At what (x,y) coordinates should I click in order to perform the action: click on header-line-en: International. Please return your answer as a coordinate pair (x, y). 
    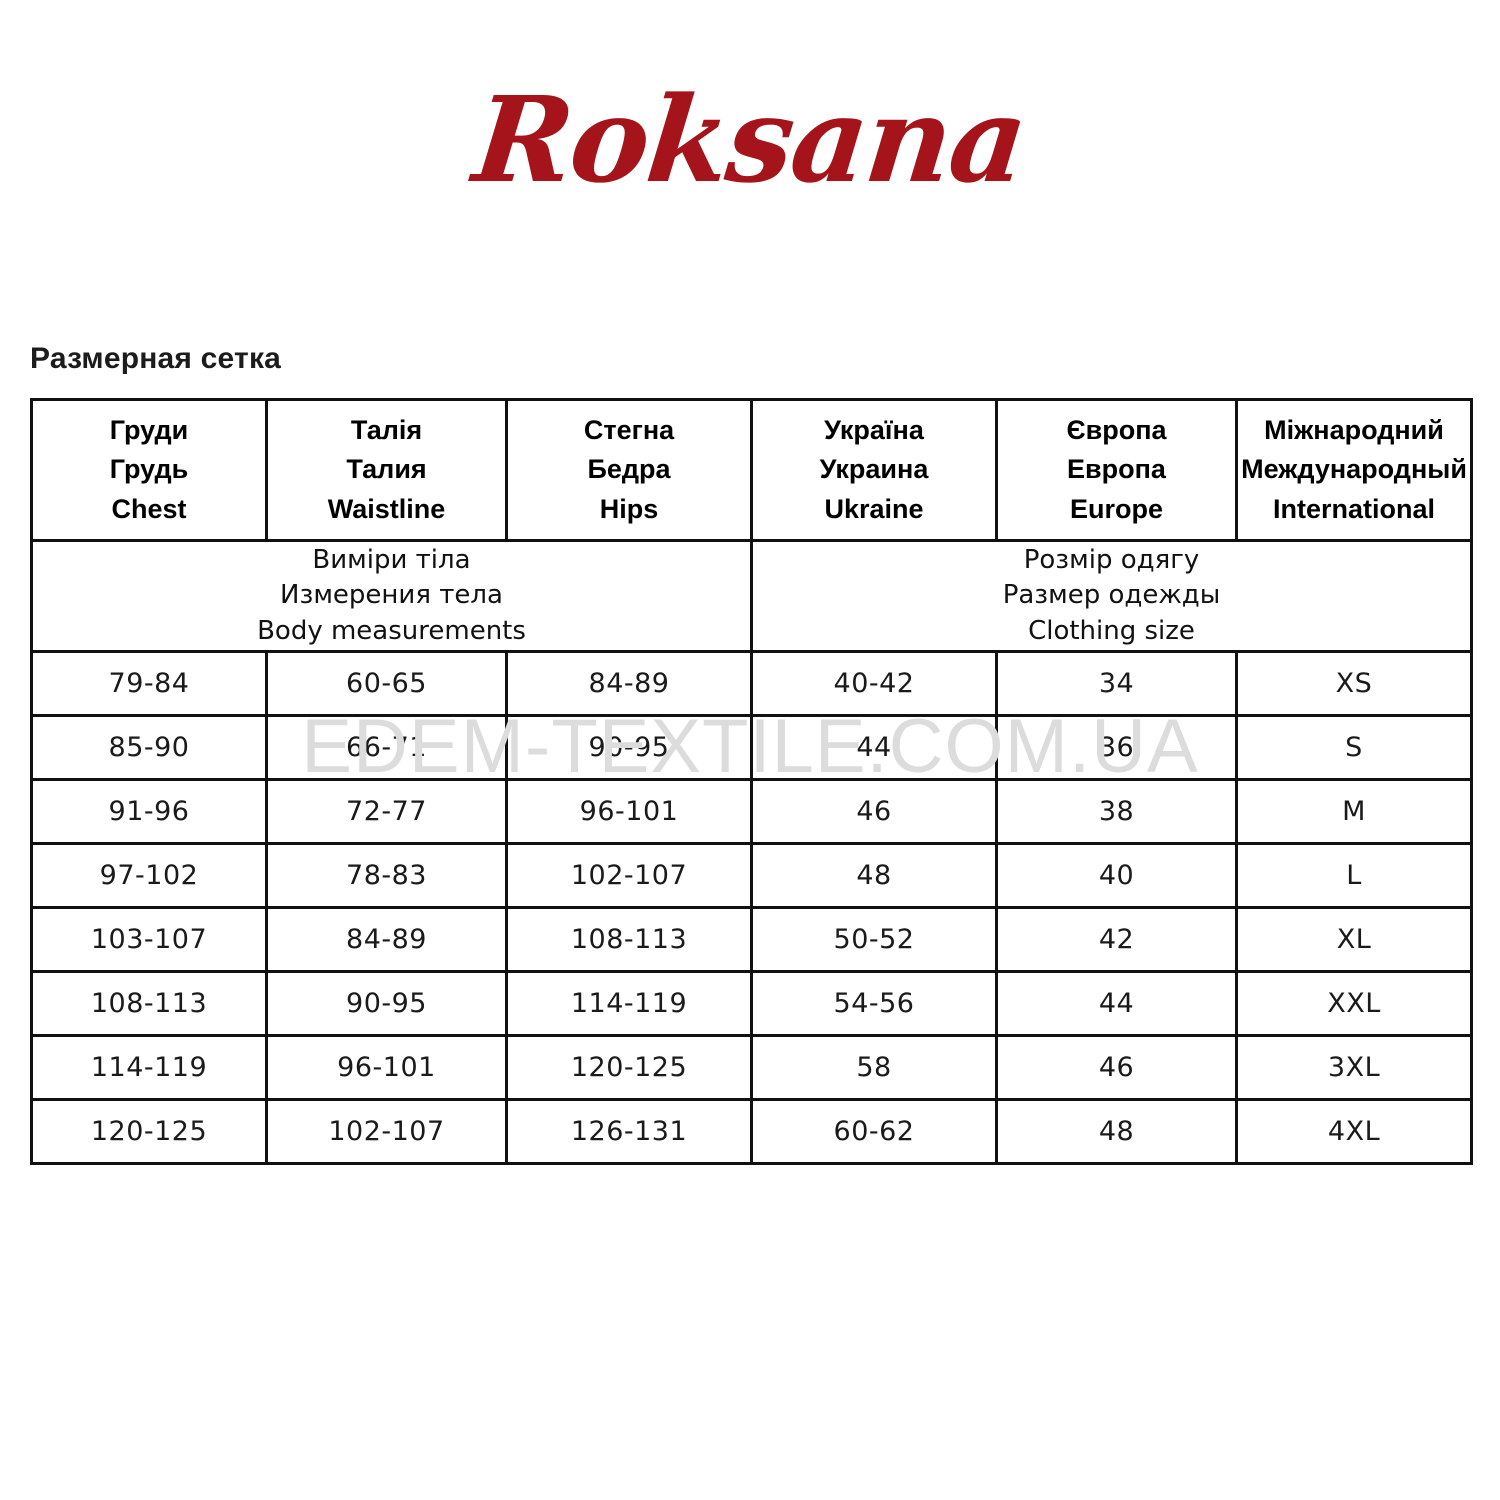
    Looking at the image, I should click on (1353, 508).